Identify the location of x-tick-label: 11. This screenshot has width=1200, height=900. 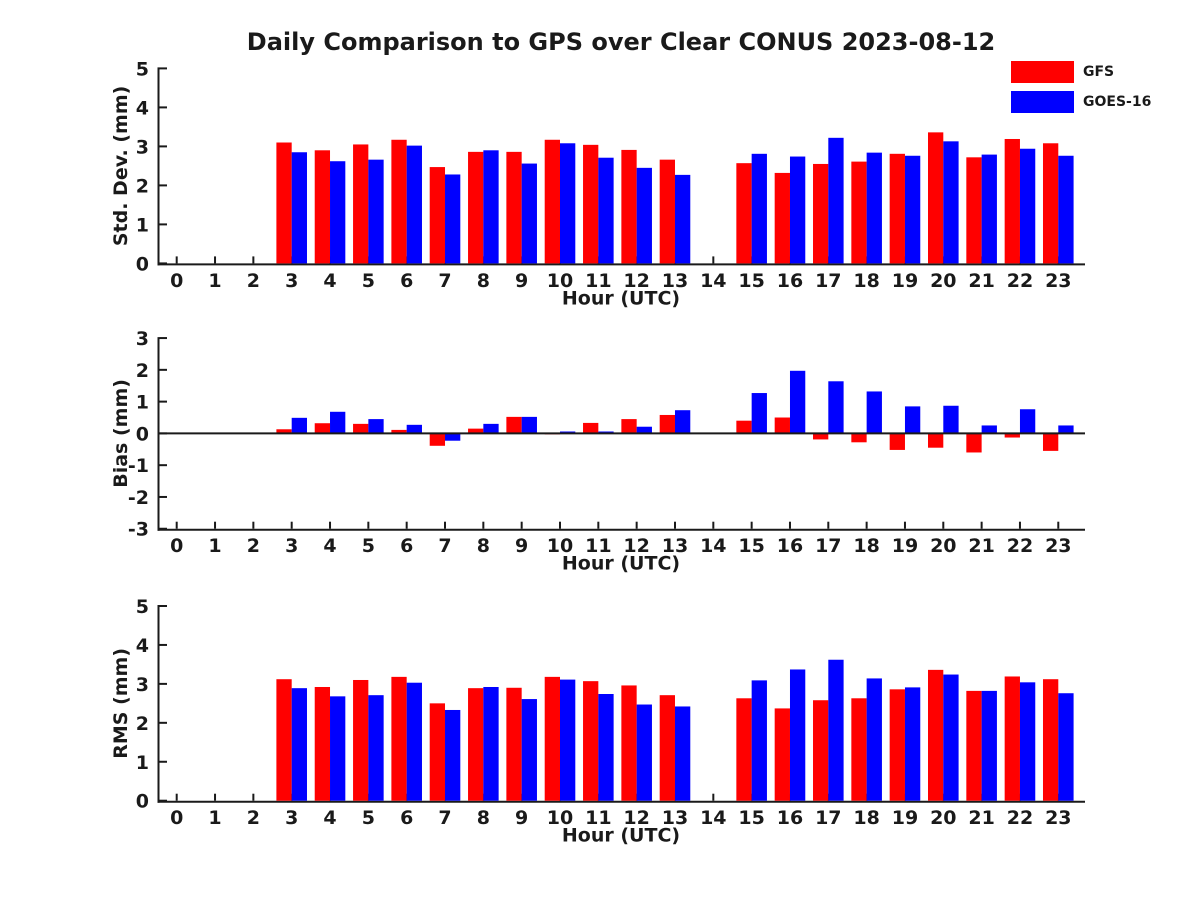
(598, 281).